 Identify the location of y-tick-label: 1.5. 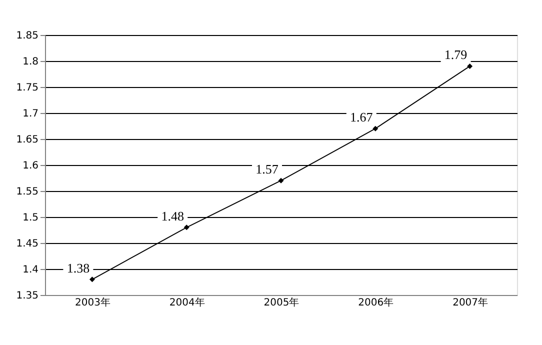
(30, 218).